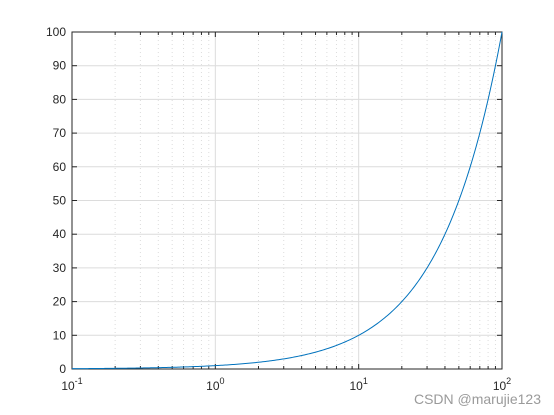 The image size is (554, 415). Describe the element at coordinates (60, 99) in the screenshot. I see `y-tick-label: 80` at that location.